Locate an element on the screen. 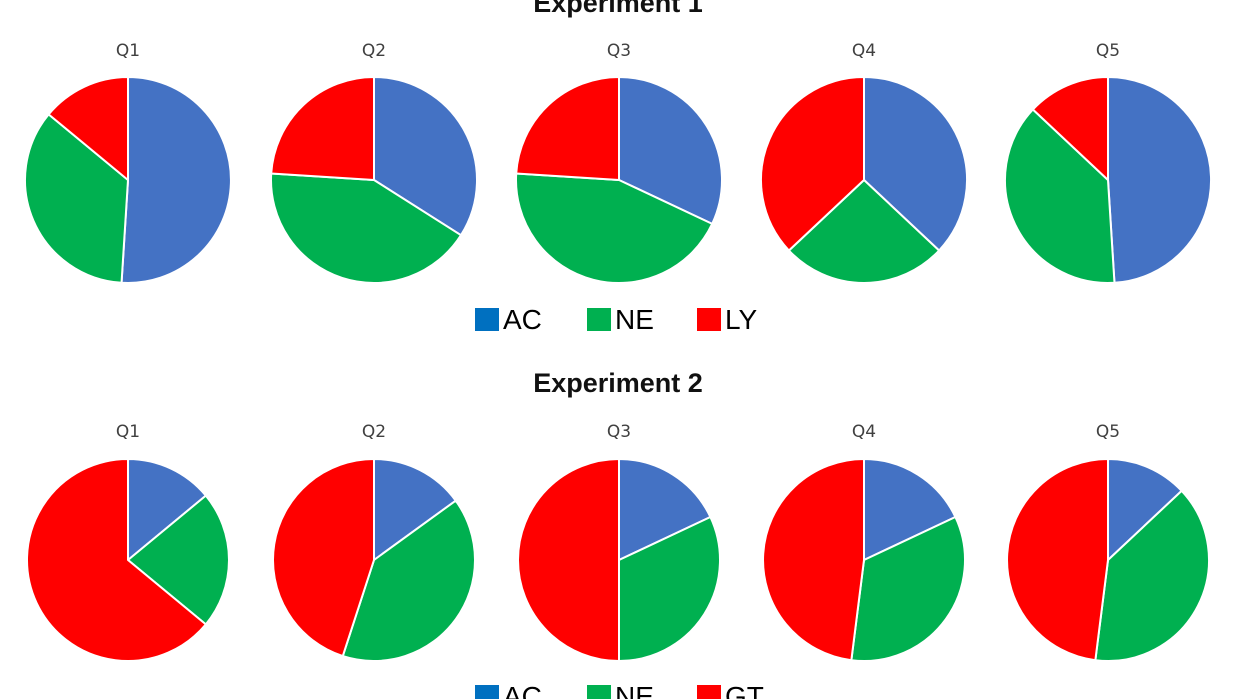 This screenshot has width=1236, height=699. pie-slice-q3-gt is located at coordinates (568, 560).